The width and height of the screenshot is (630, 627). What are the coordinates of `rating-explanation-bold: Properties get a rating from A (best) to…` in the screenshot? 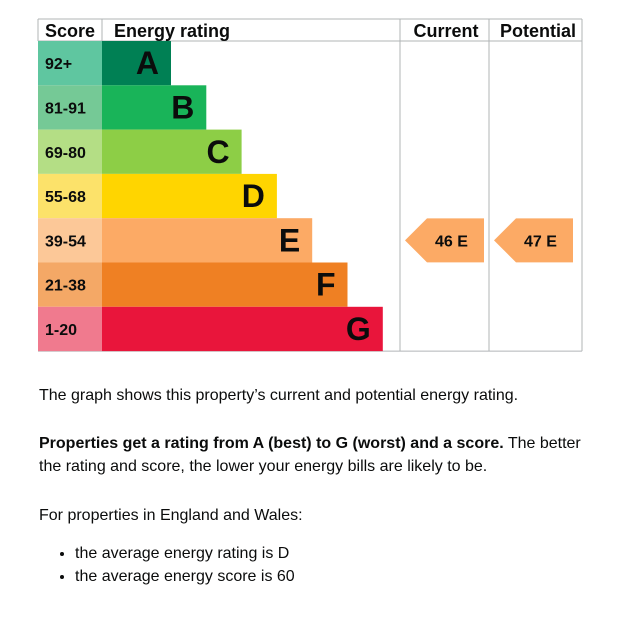 It's located at (271, 443).